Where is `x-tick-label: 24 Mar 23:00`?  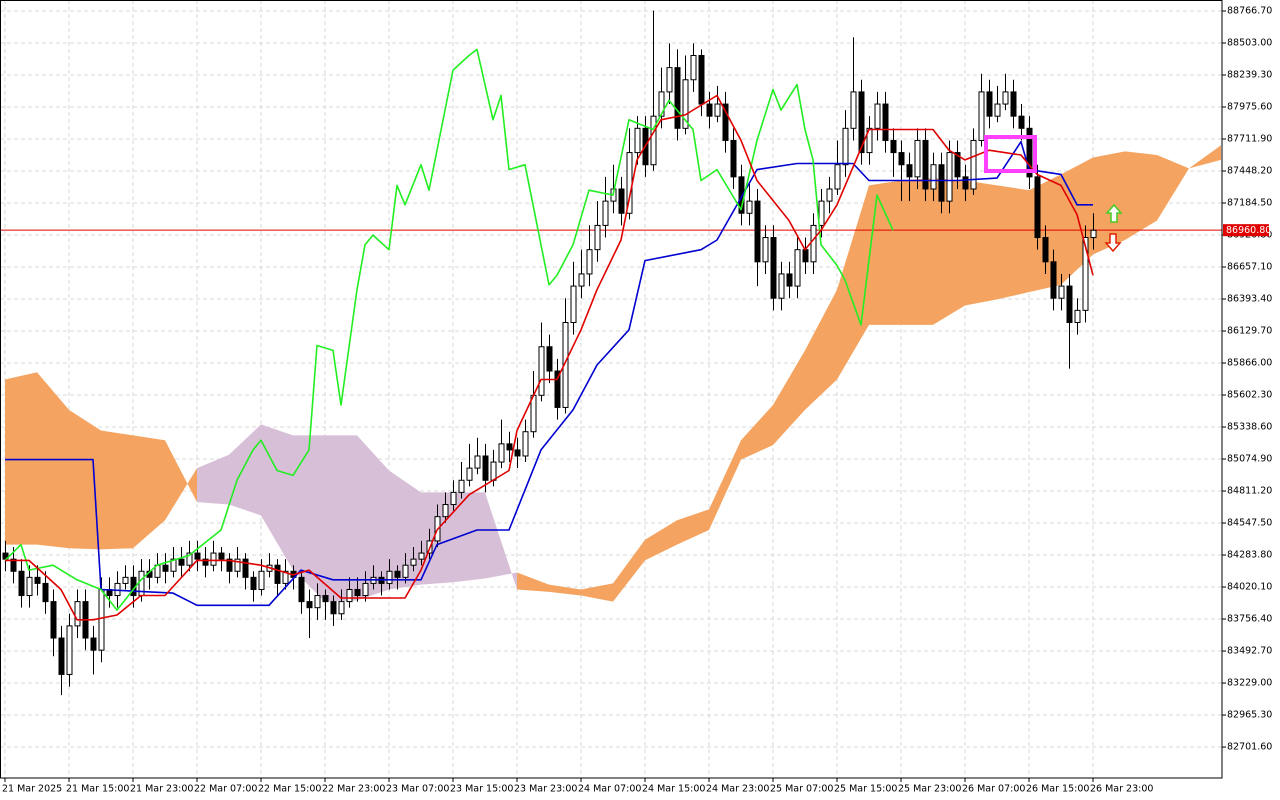
x-tick-label: 24 Mar 23:00 is located at coordinates (737, 789).